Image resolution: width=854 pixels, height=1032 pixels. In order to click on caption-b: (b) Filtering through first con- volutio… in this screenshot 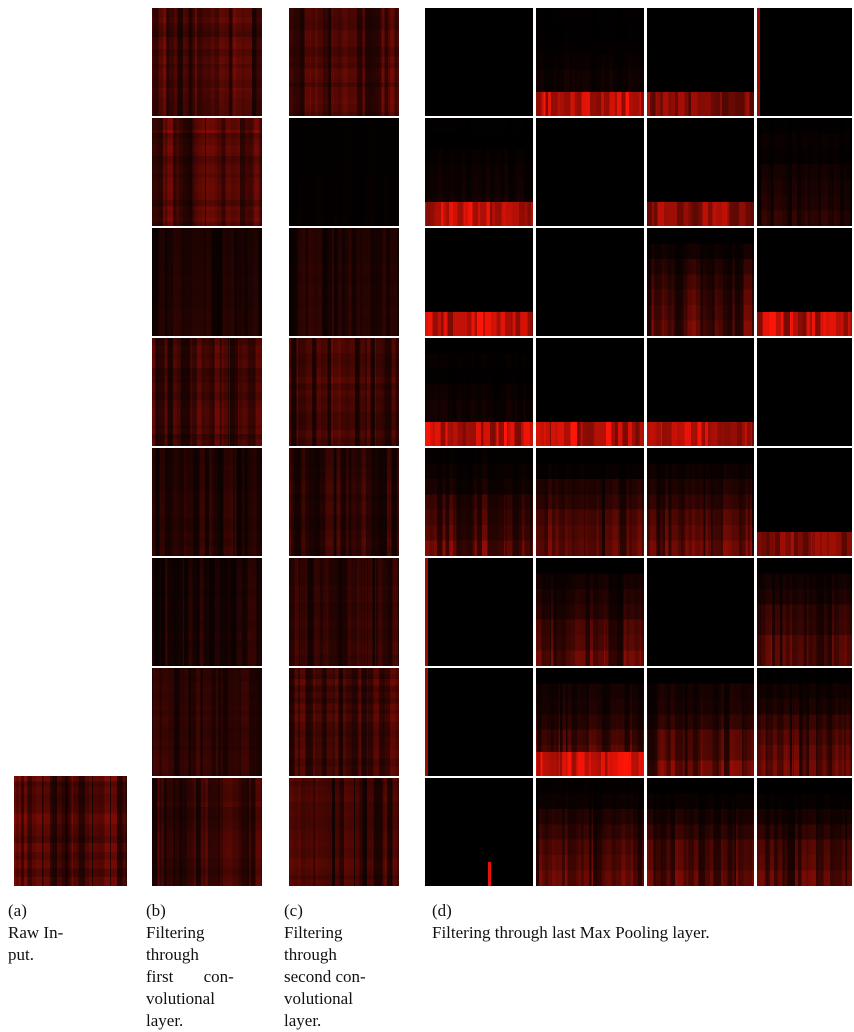, I will do `click(207, 966)`.